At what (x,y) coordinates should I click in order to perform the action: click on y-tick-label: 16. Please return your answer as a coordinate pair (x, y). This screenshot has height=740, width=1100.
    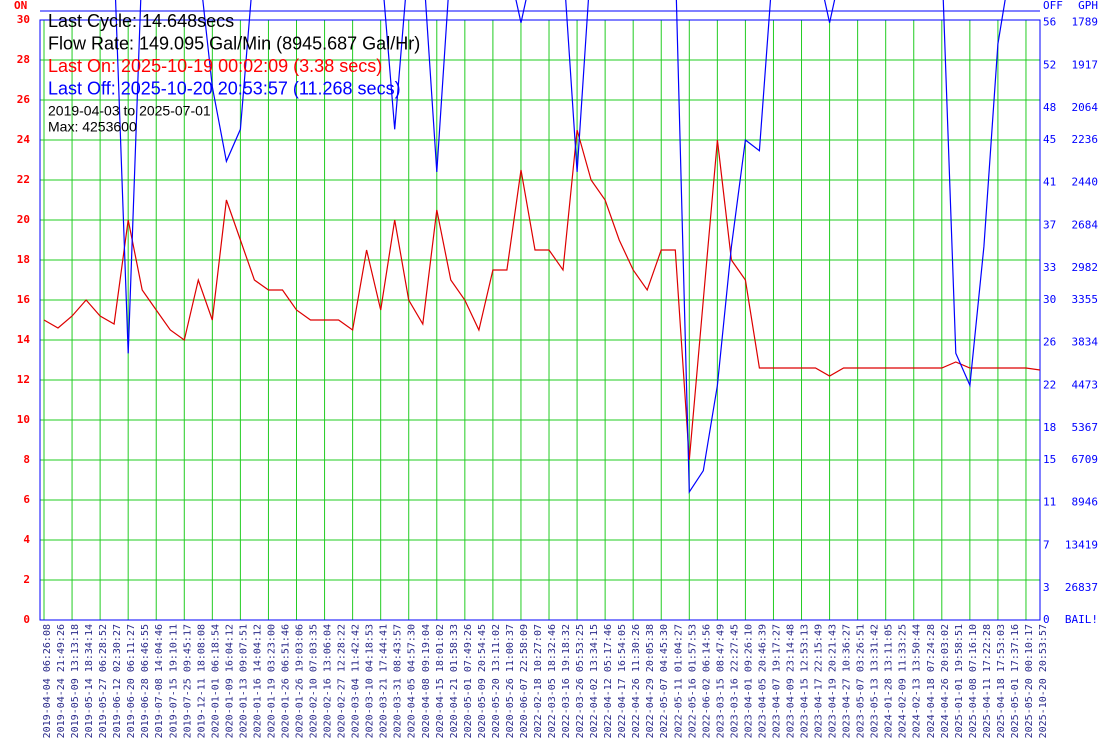
    Looking at the image, I should click on (24, 299).